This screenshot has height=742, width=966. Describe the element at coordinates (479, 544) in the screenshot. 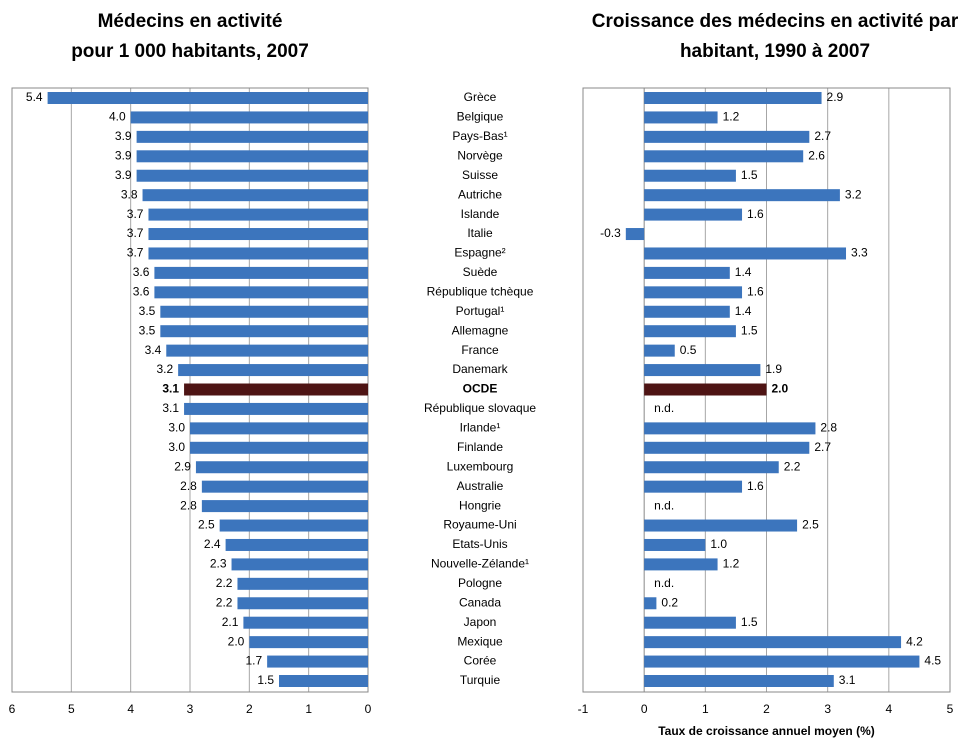

I see `category-label: Etats-Unis` at that location.